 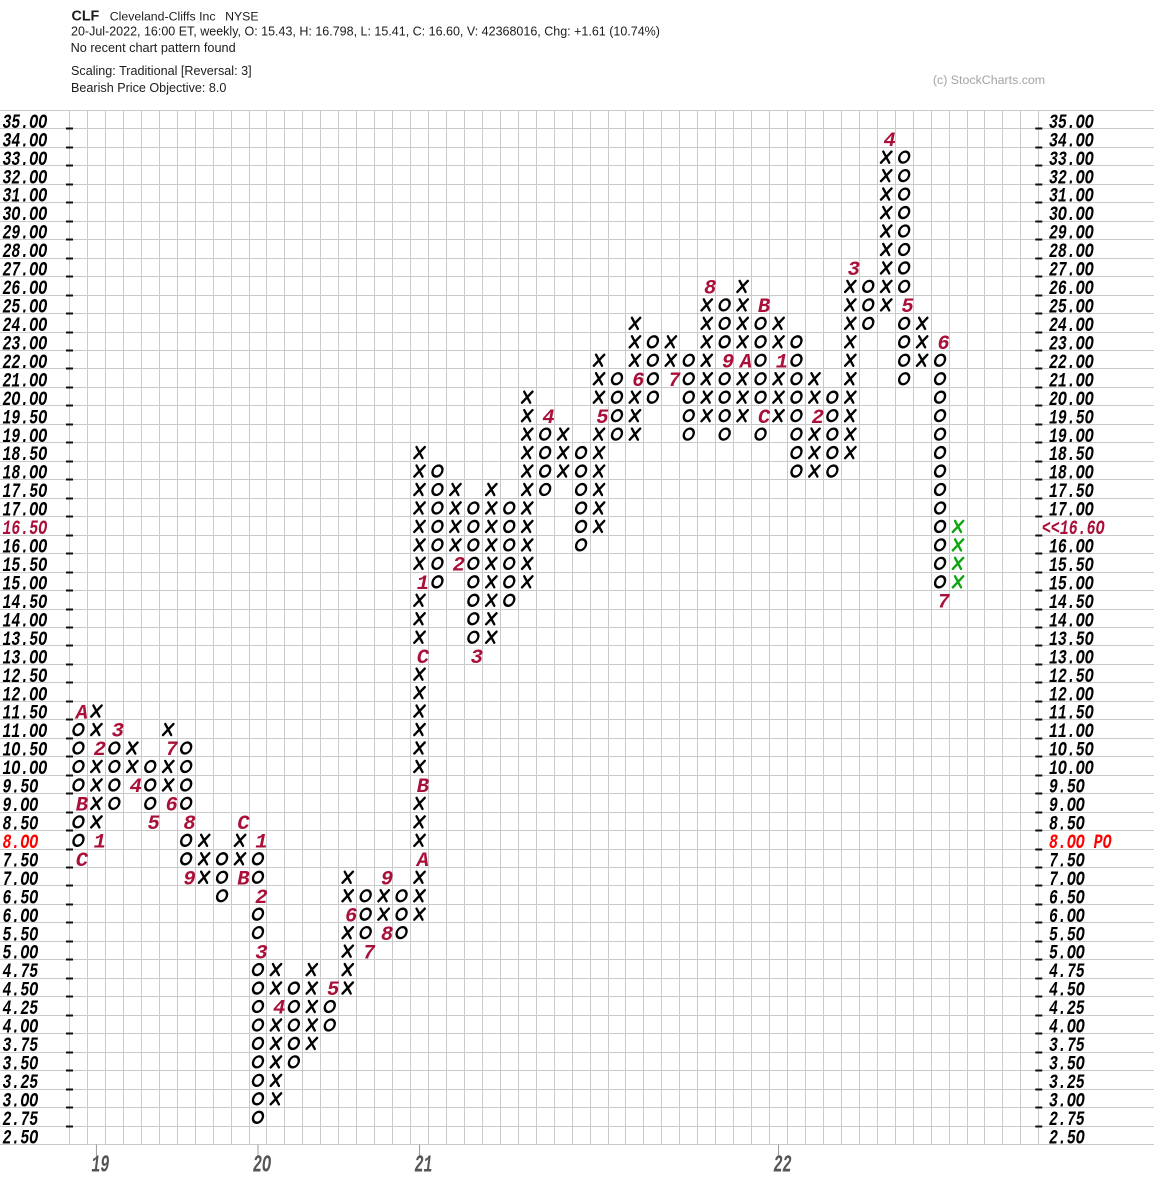 What do you see at coordinates (25, 695) in the screenshot?
I see `svg-text: 12.OO` at bounding box center [25, 695].